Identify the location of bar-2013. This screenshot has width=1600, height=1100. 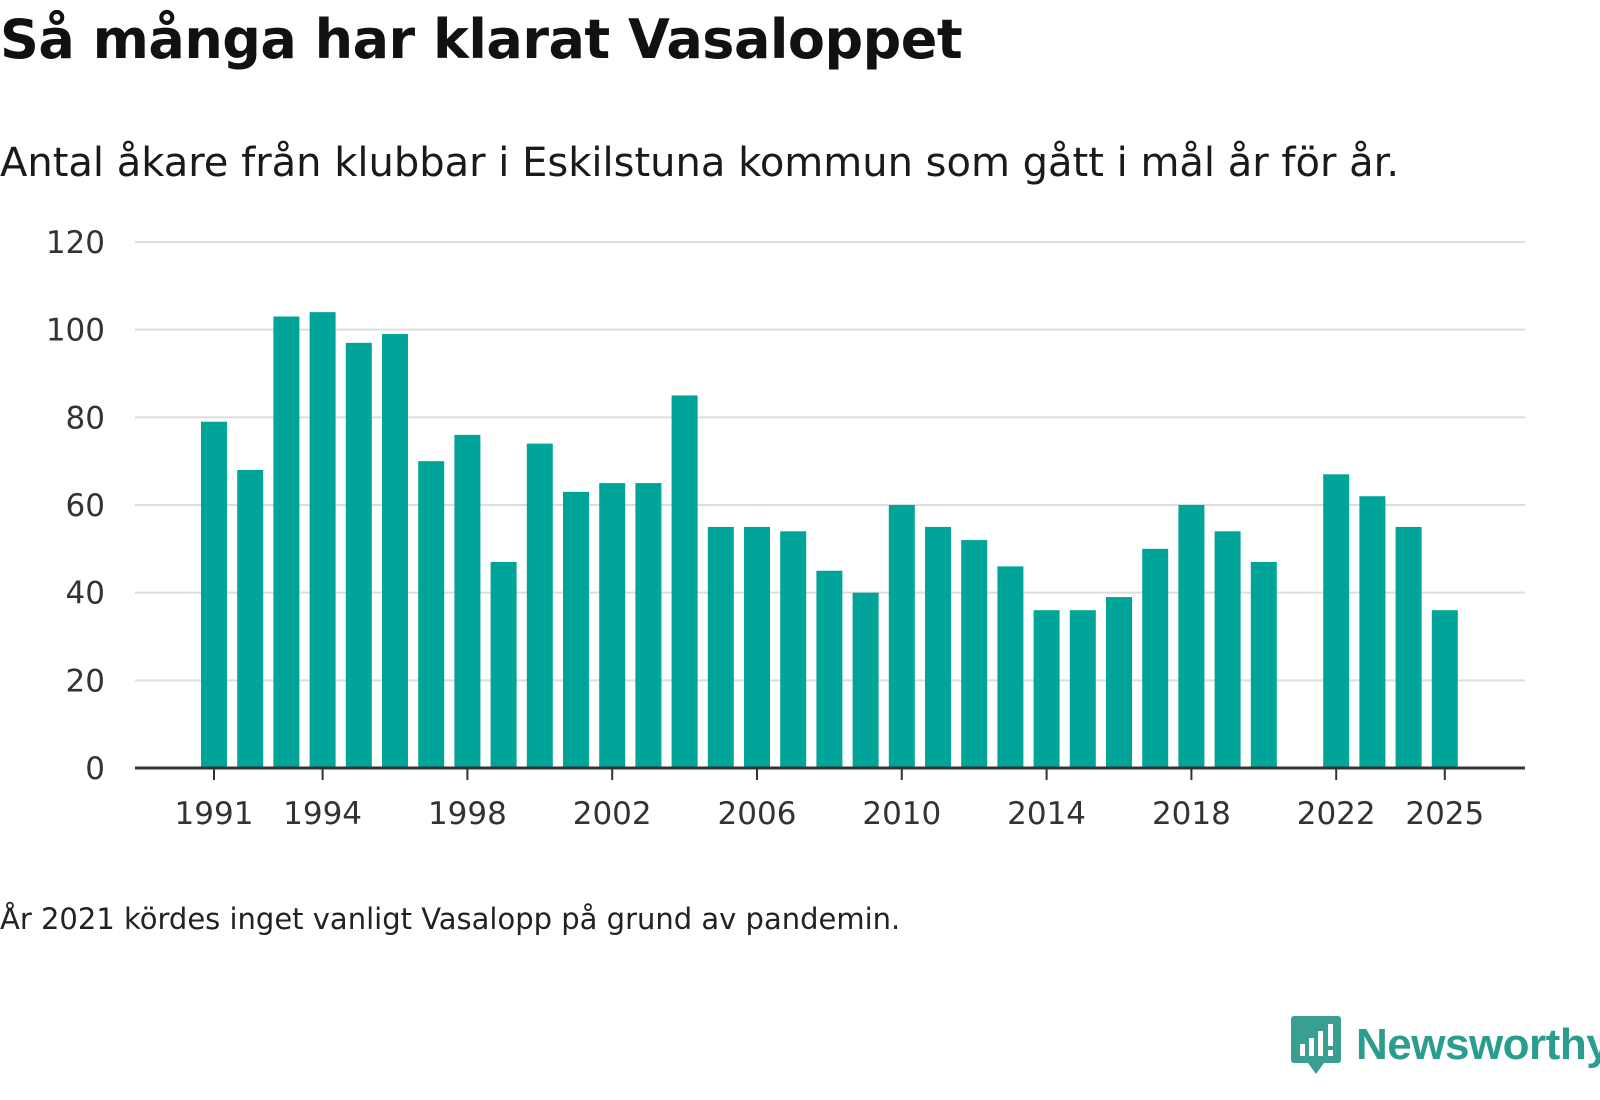
(1010, 667).